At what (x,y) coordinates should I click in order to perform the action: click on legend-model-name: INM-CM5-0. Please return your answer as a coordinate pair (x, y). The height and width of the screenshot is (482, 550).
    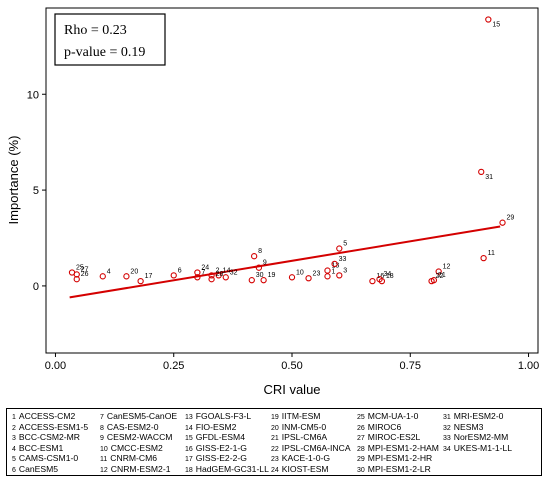
    Looking at the image, I should click on (304, 426).